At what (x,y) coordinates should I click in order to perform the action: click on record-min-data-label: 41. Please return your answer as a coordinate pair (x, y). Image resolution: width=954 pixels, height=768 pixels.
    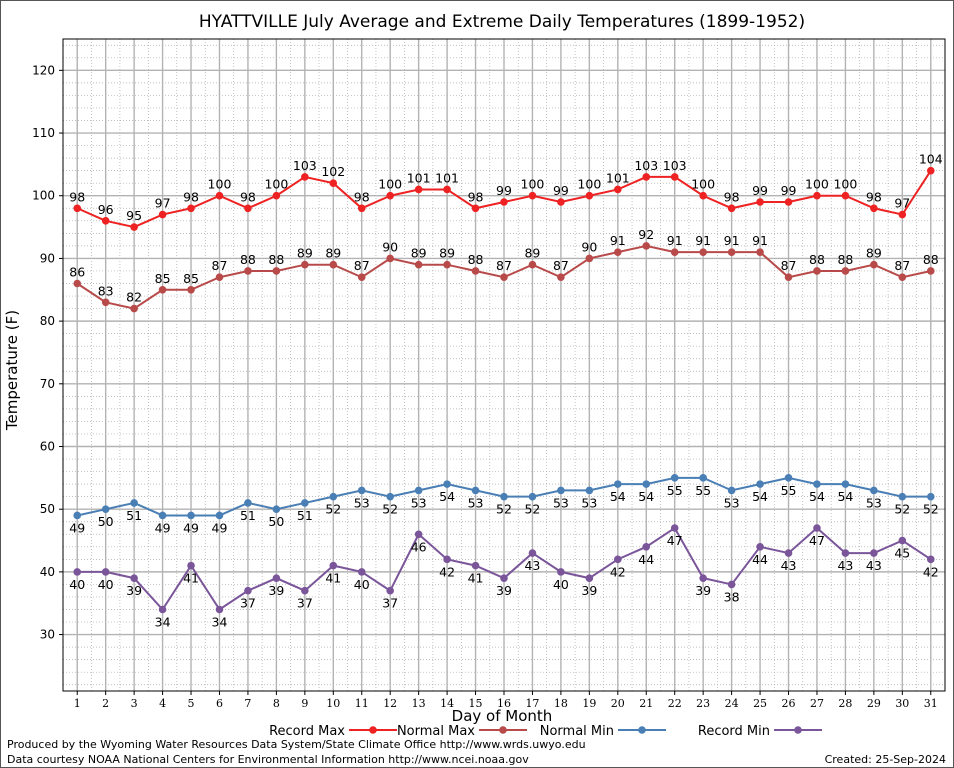
    Looking at the image, I should click on (476, 578).